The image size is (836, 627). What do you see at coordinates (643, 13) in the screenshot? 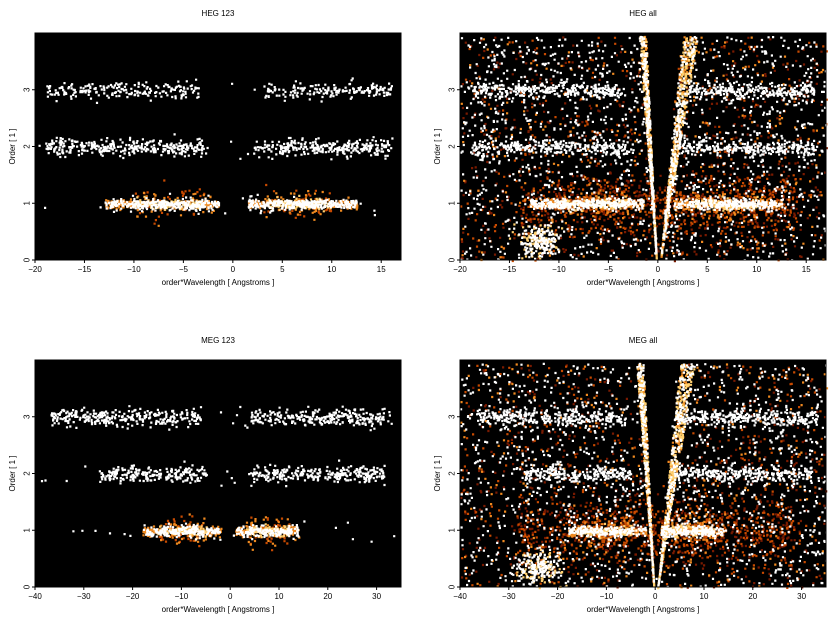
I see `chart-title: HEG all` at bounding box center [643, 13].